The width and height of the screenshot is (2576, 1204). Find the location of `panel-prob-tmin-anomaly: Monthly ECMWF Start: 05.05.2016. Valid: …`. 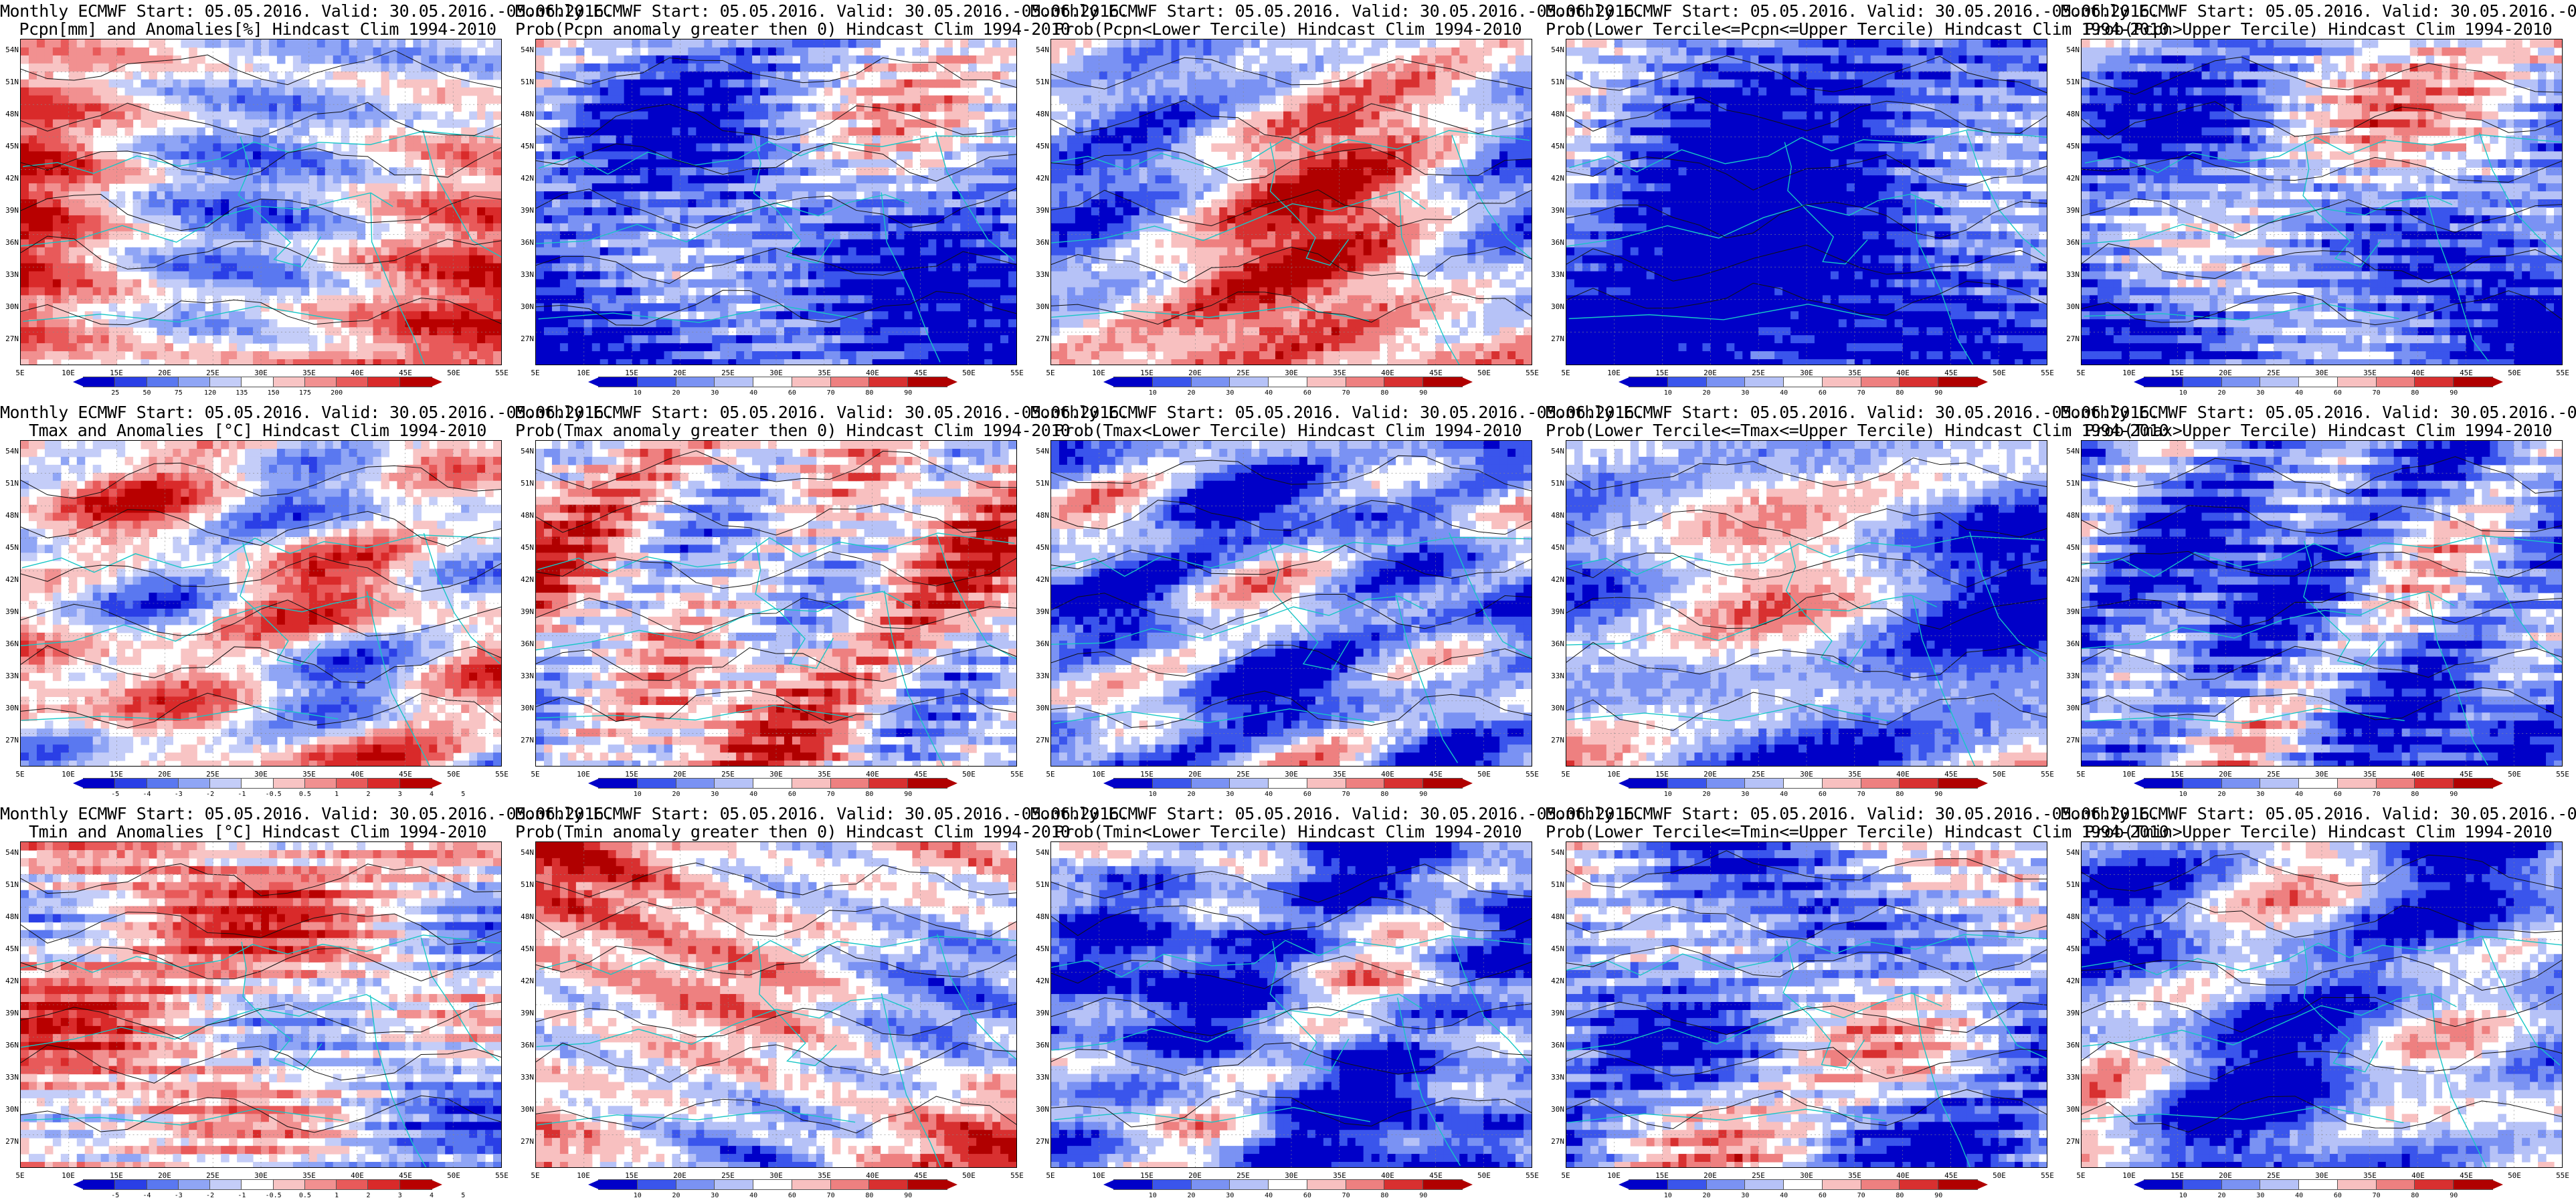

panel-prob-tmin-anomaly: Monthly ECMWF Start: 05.05.2016. Valid: … is located at coordinates (822, 1003).